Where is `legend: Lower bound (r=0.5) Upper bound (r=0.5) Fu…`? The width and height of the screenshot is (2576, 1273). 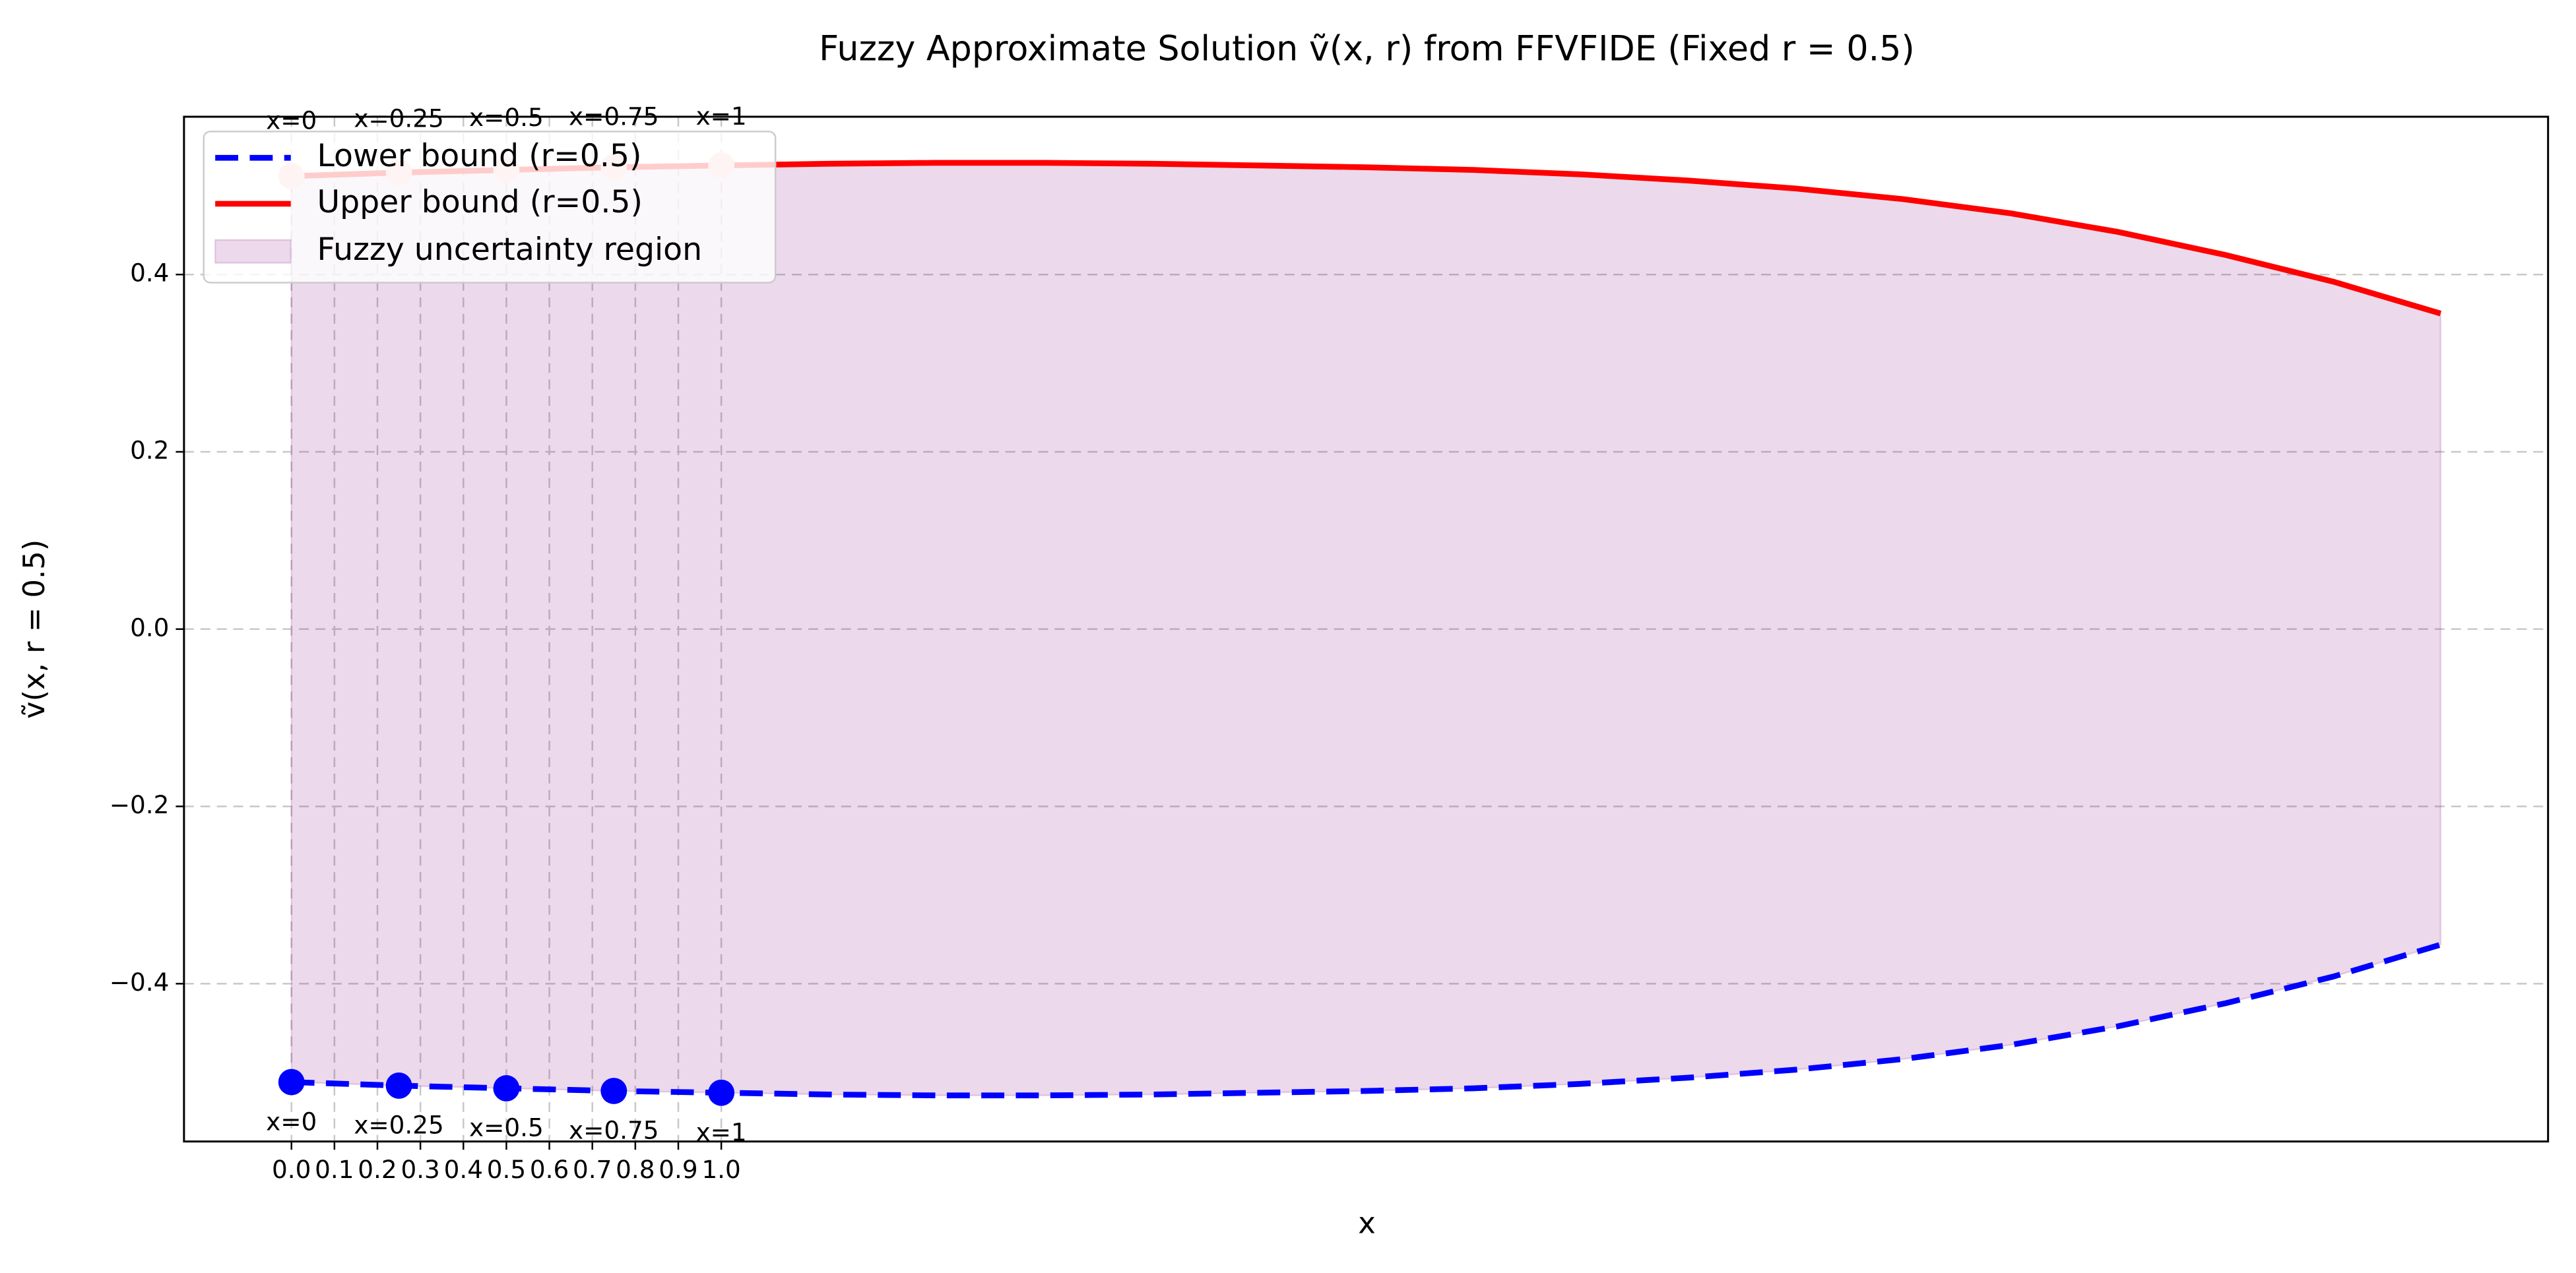 legend: Lower bound (r=0.5) Upper bound (r=0.5) Fu… is located at coordinates (490, 207).